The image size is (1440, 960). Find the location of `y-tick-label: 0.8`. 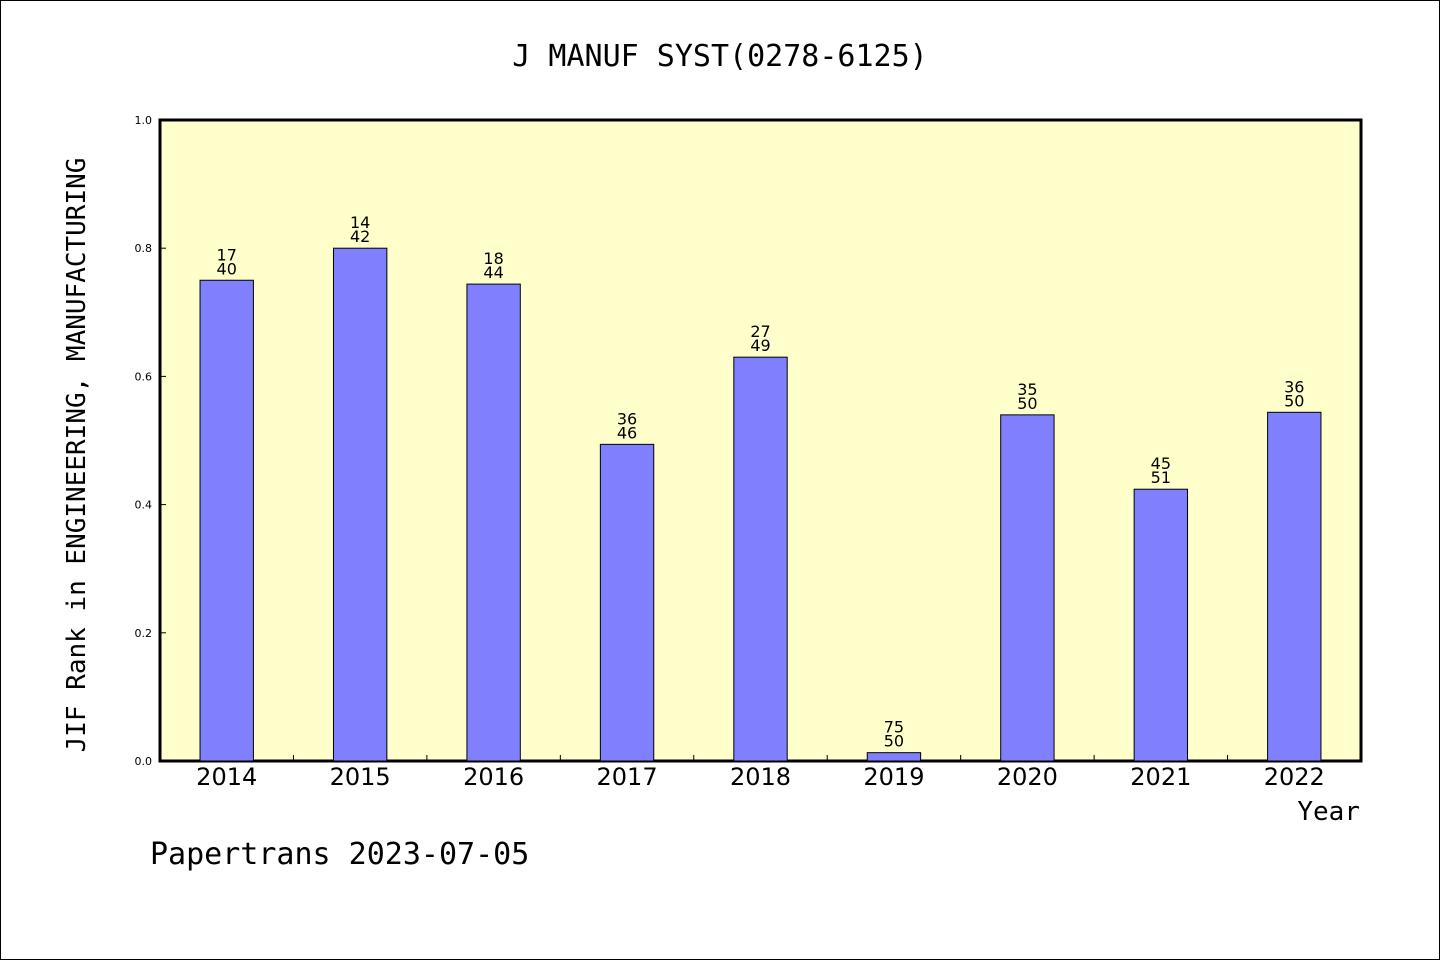

y-tick-label: 0.8 is located at coordinates (144, 248).